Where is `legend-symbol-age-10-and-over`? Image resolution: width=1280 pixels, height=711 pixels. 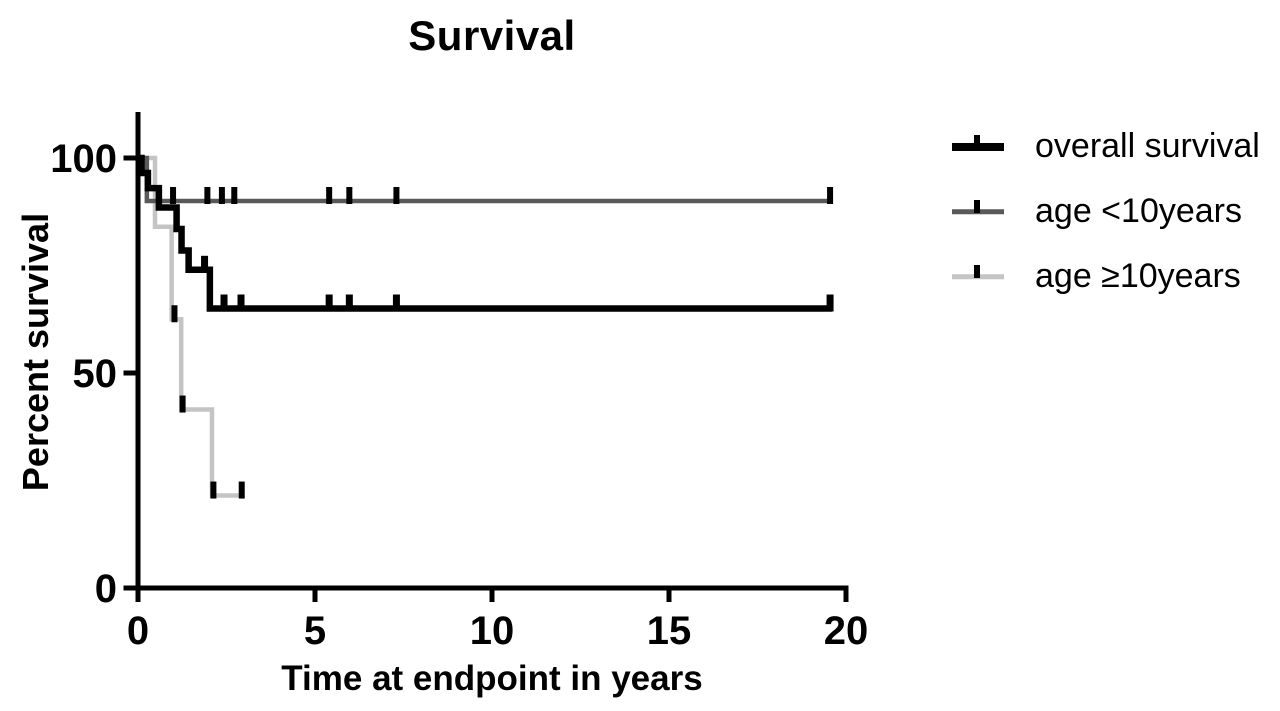 legend-symbol-age-10-and-over is located at coordinates (978, 277).